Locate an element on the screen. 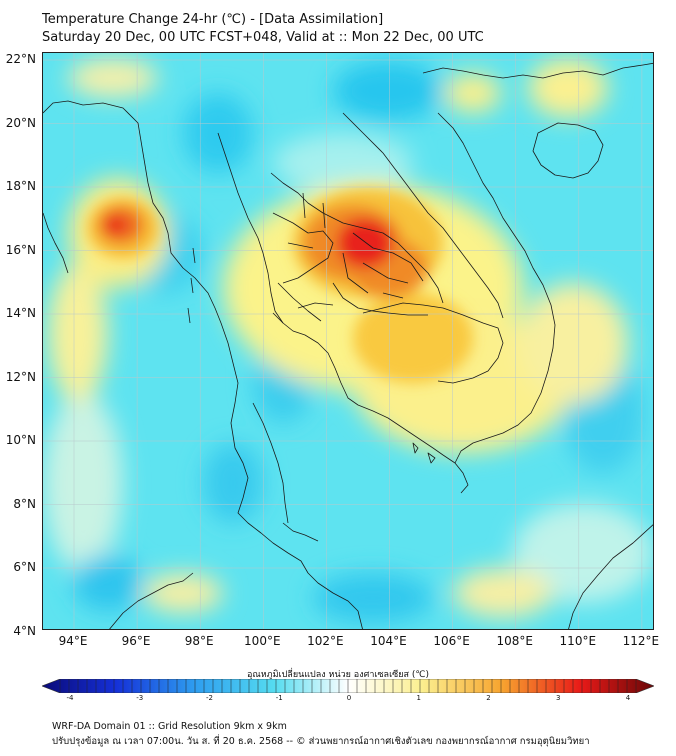 Image resolution: width=676 pixels, height=756 pixels. colorbar is located at coordinates (348, 686).